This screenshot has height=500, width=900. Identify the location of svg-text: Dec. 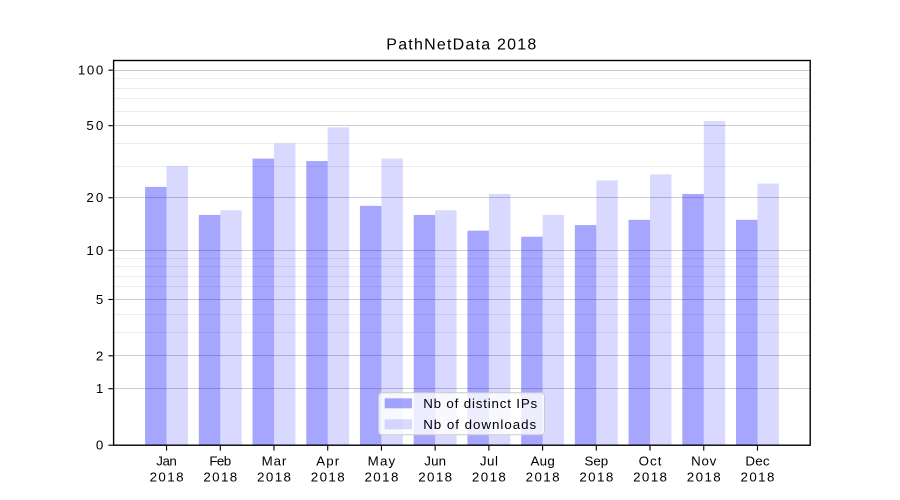
(757, 461).